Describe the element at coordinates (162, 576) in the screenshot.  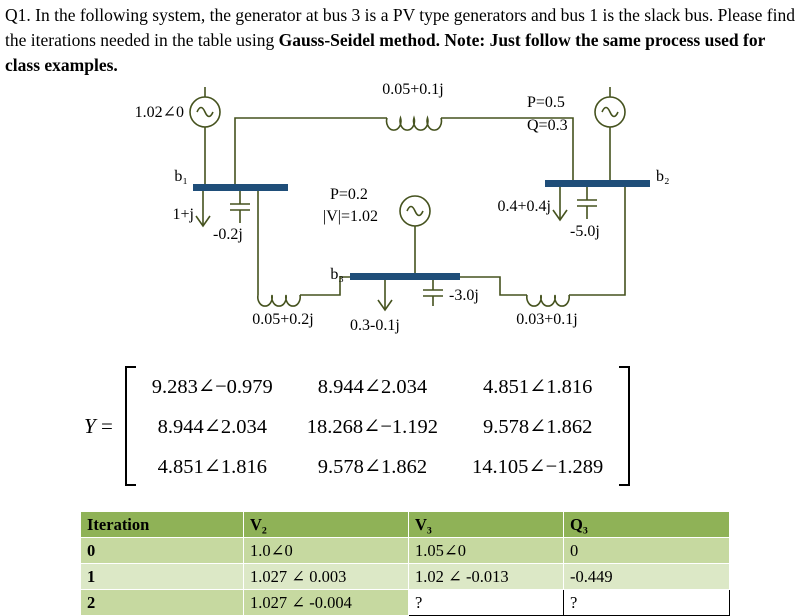
I see `iteration-1-cell: 1` at that location.